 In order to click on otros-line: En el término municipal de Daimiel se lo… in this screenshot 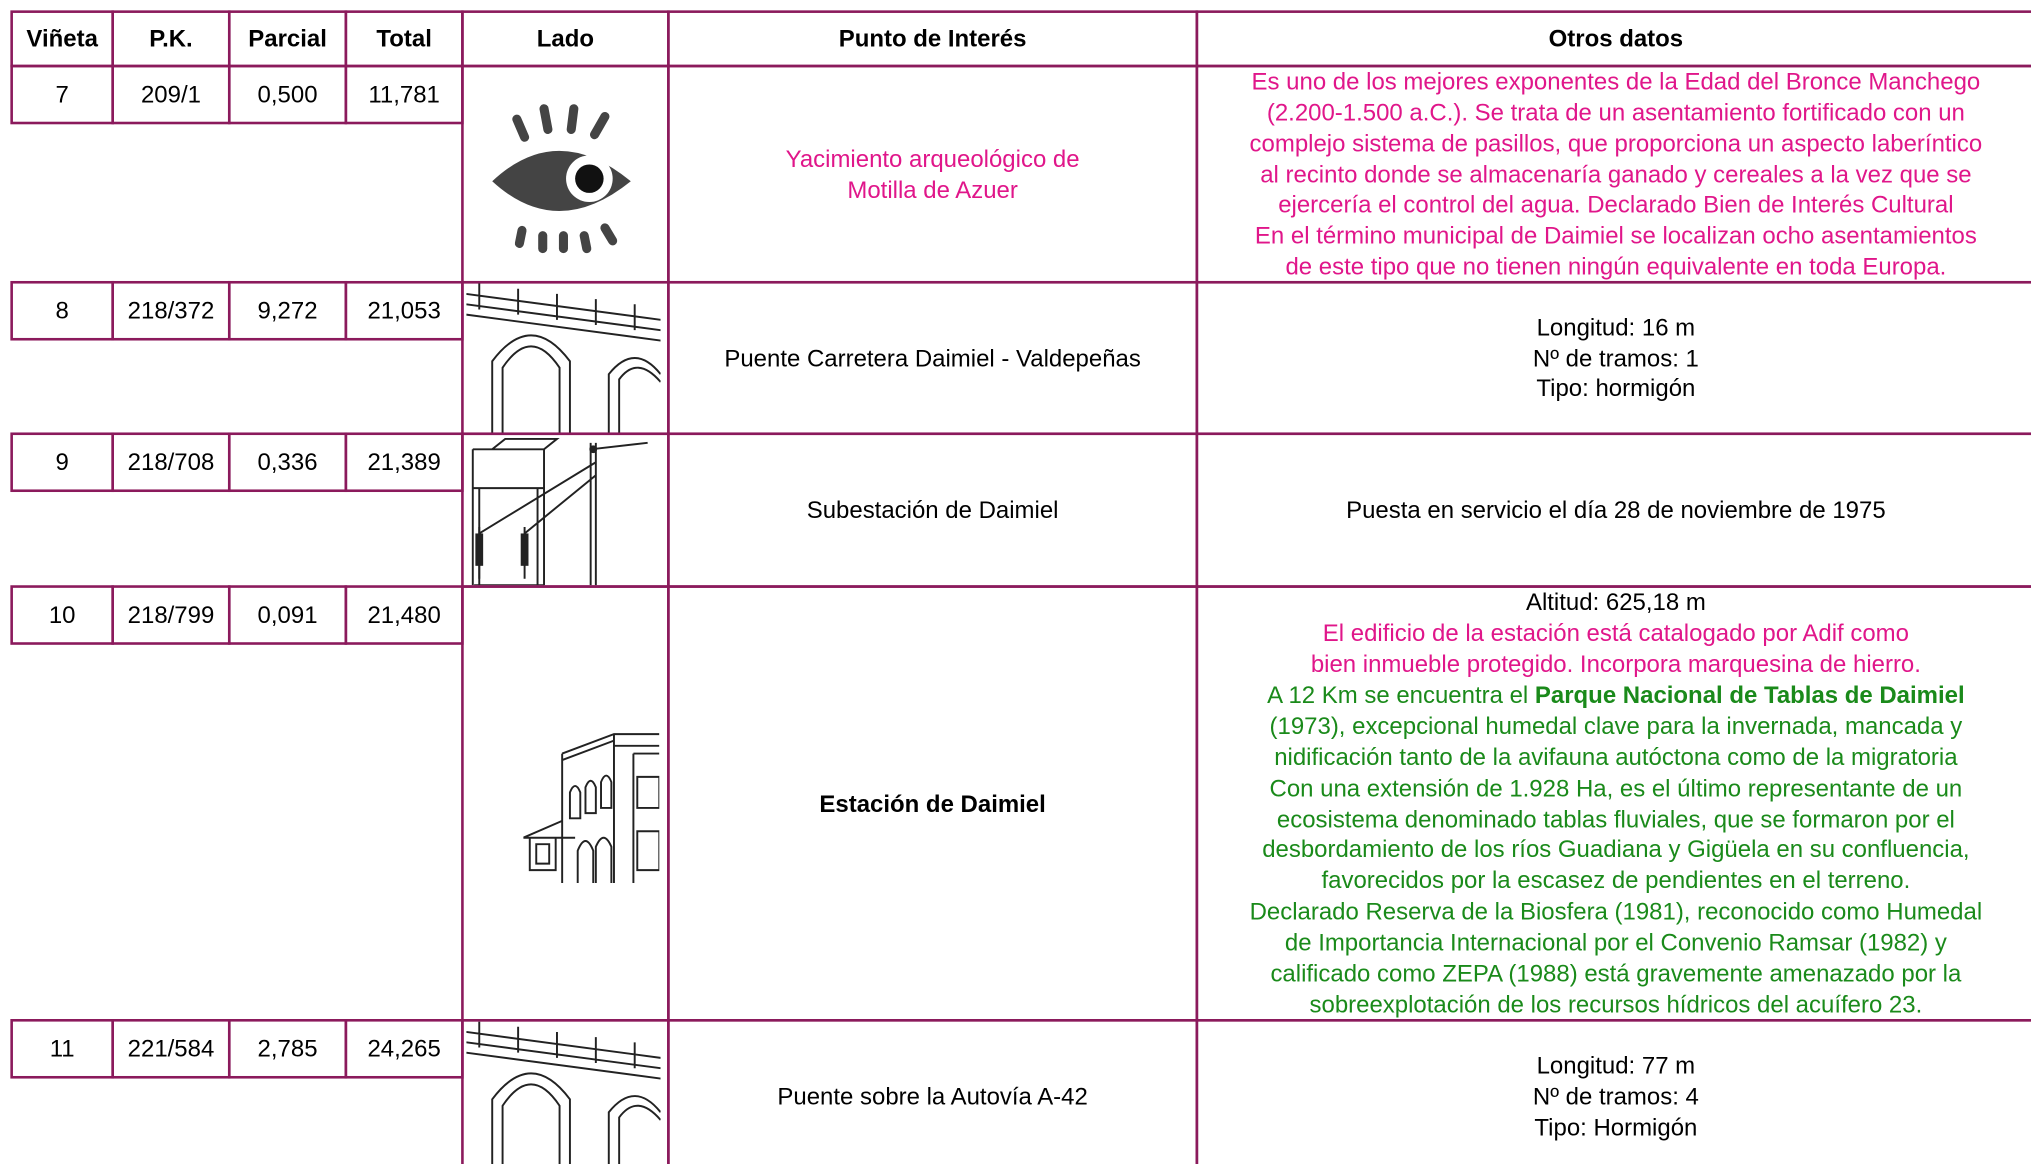, I will do `click(1616, 236)`.